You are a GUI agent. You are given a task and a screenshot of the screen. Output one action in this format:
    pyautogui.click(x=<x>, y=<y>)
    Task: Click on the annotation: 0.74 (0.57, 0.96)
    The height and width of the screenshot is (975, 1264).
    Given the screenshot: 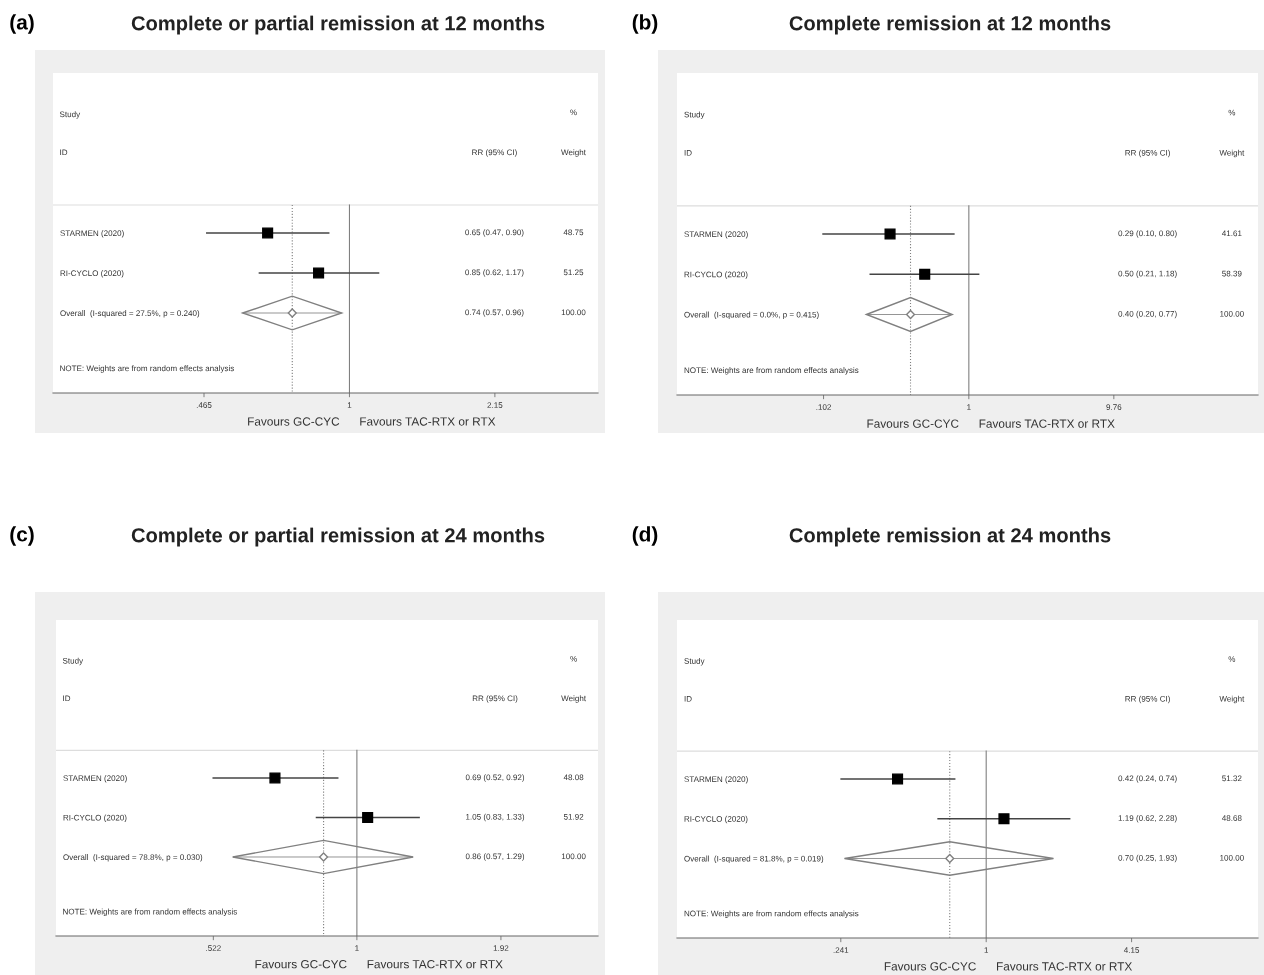 What is the action you would take?
    pyautogui.click(x=494, y=313)
    